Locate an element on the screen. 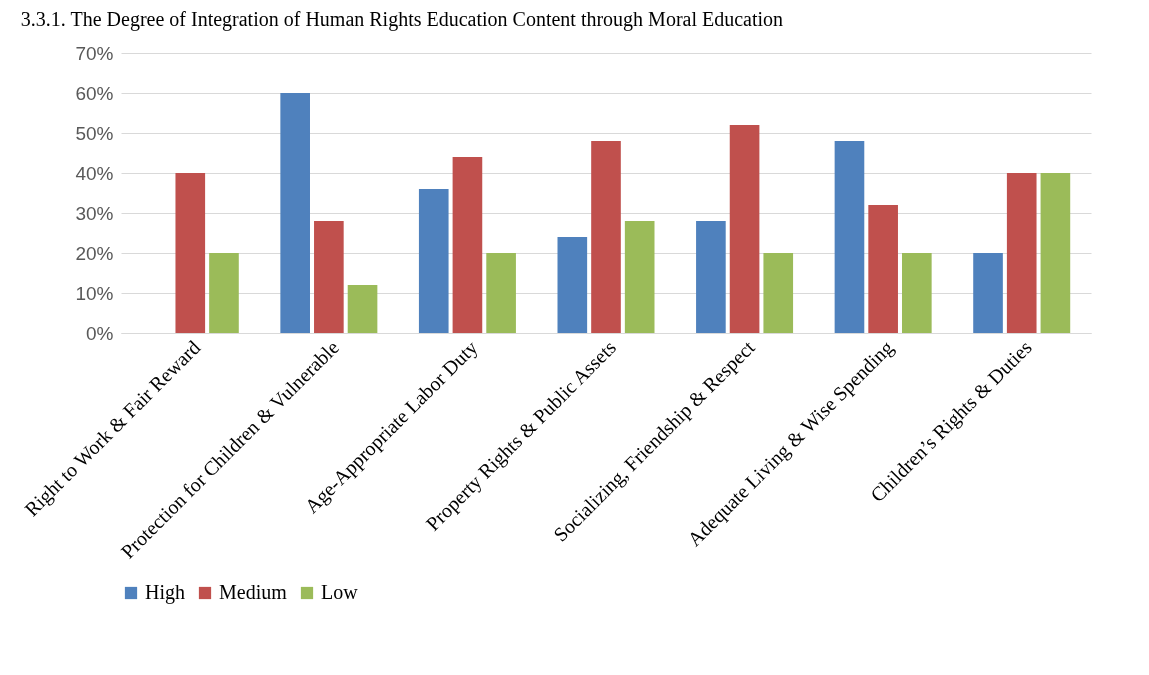 This screenshot has width=1149, height=675. chart-title: 3.3.1. The Degree of Integration of Human Rights Education Content through Moral Education is located at coordinates (402, 19).